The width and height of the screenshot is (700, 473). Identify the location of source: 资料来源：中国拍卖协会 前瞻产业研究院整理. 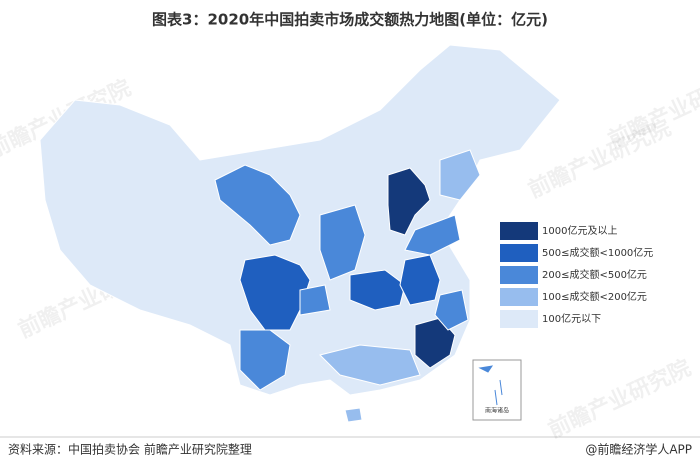
(130, 449).